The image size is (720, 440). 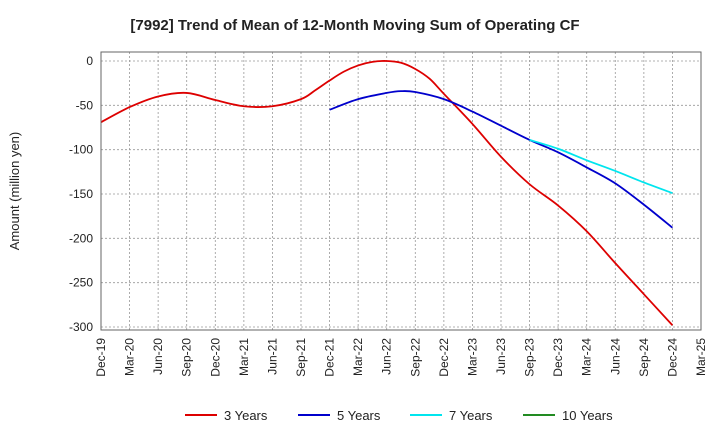 I want to click on x-tick-label: Dec-22, so click(x=444, y=357).